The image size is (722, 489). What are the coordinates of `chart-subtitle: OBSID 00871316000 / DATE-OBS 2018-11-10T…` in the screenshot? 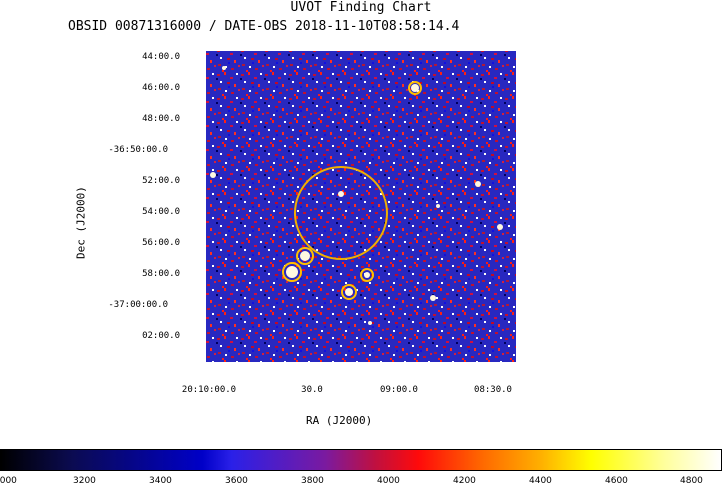 It's located at (264, 26).